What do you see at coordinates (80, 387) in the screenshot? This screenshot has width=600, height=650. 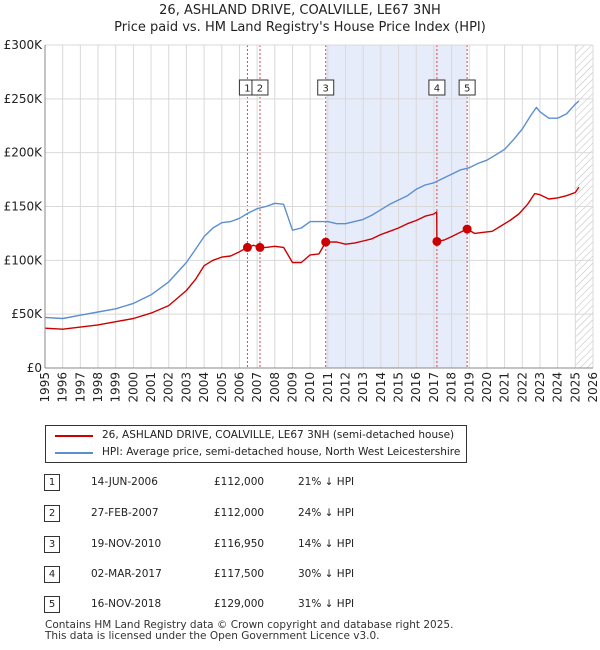 I see `x-tick-label: 1997` at bounding box center [80, 387].